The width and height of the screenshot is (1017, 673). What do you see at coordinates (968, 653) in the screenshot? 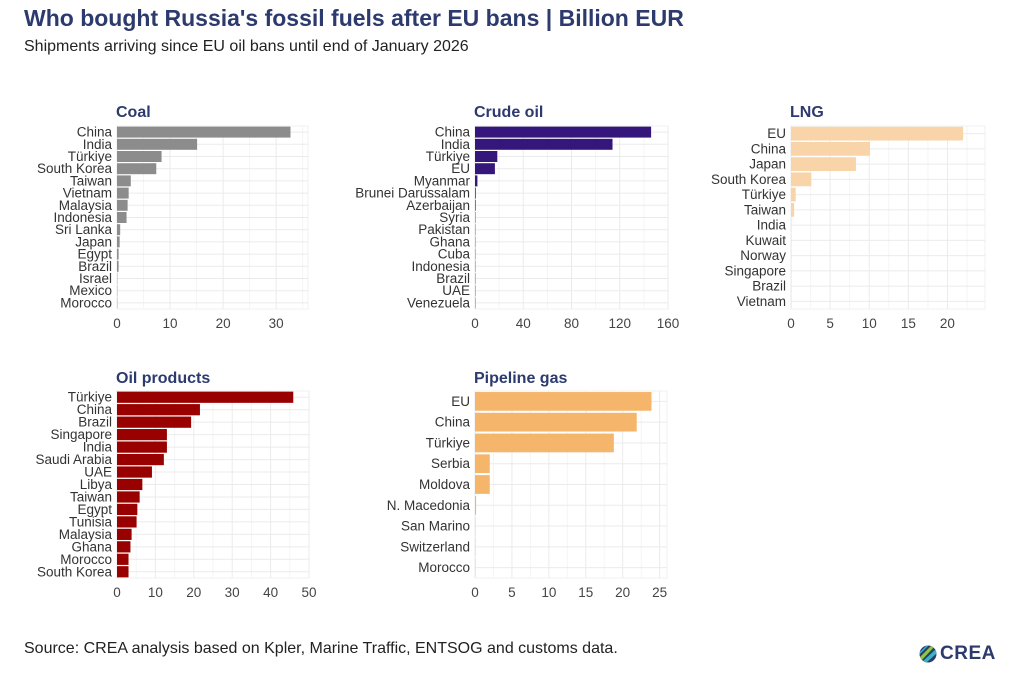
I see `crea-logo-text: CREA` at bounding box center [968, 653].